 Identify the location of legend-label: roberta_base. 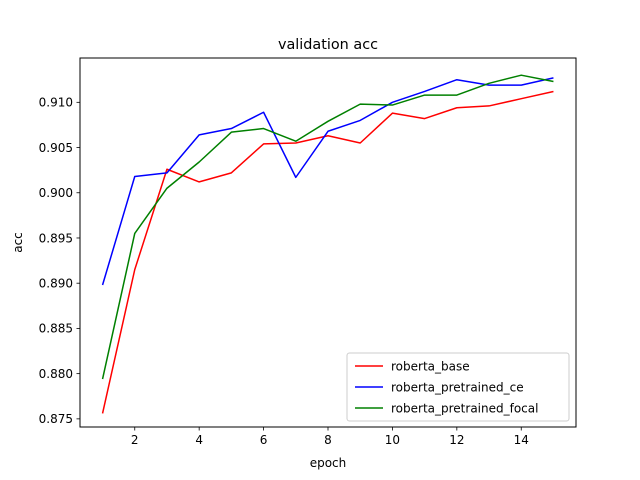
(430, 366).